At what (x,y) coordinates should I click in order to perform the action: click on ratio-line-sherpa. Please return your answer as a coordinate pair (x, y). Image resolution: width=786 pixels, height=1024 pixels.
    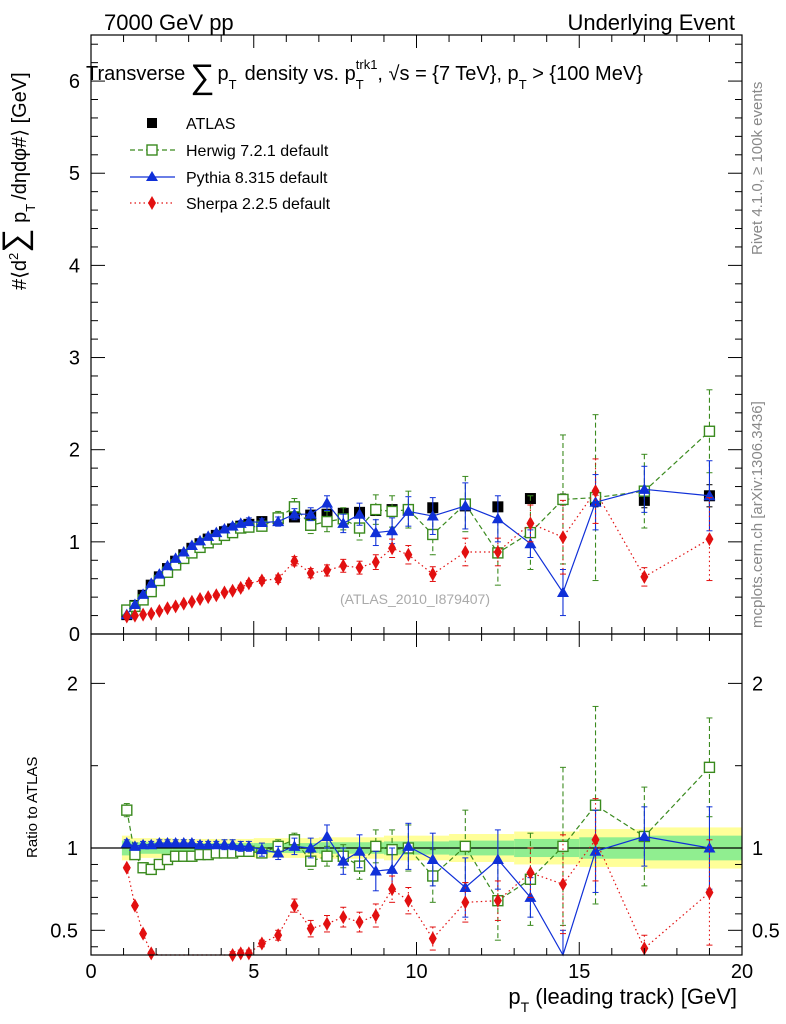
    Looking at the image, I should click on (418, 897).